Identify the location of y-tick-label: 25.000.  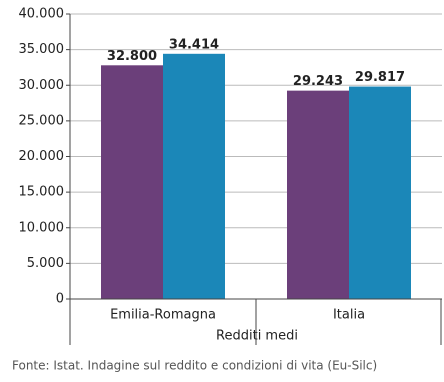
(42, 120).